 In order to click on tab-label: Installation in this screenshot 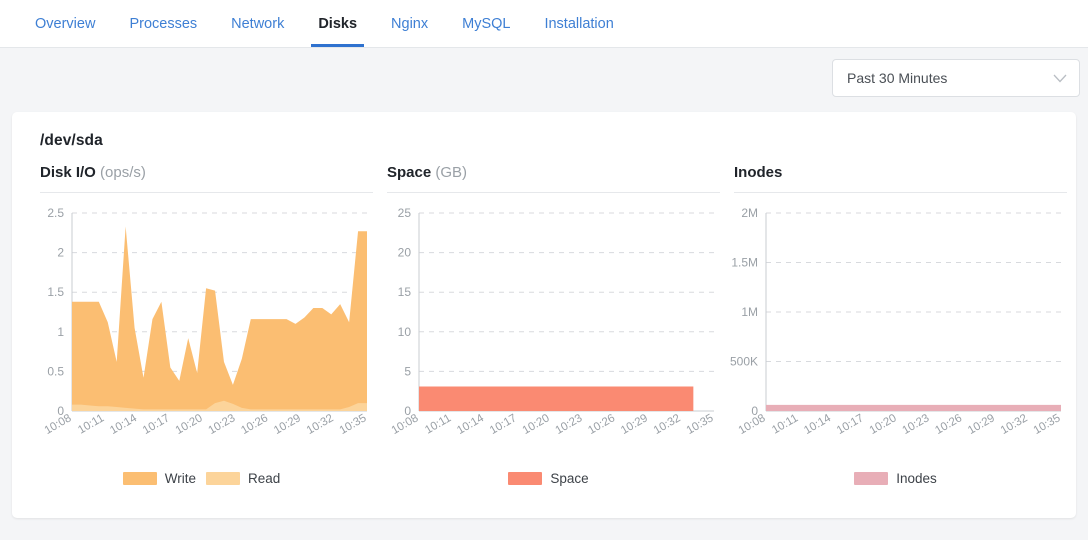, I will do `click(579, 23)`.